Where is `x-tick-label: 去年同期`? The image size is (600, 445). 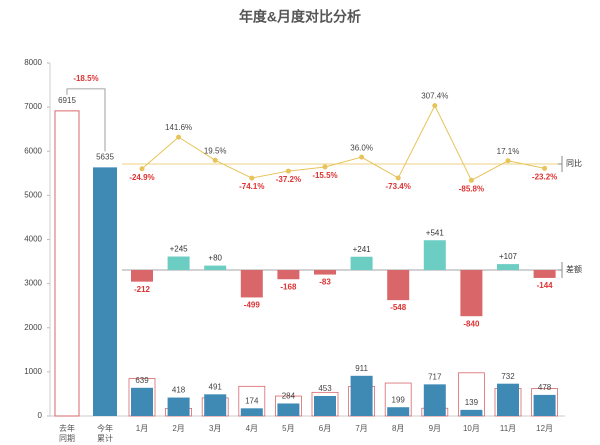 x-tick-label: 去年同期 is located at coordinates (67, 433).